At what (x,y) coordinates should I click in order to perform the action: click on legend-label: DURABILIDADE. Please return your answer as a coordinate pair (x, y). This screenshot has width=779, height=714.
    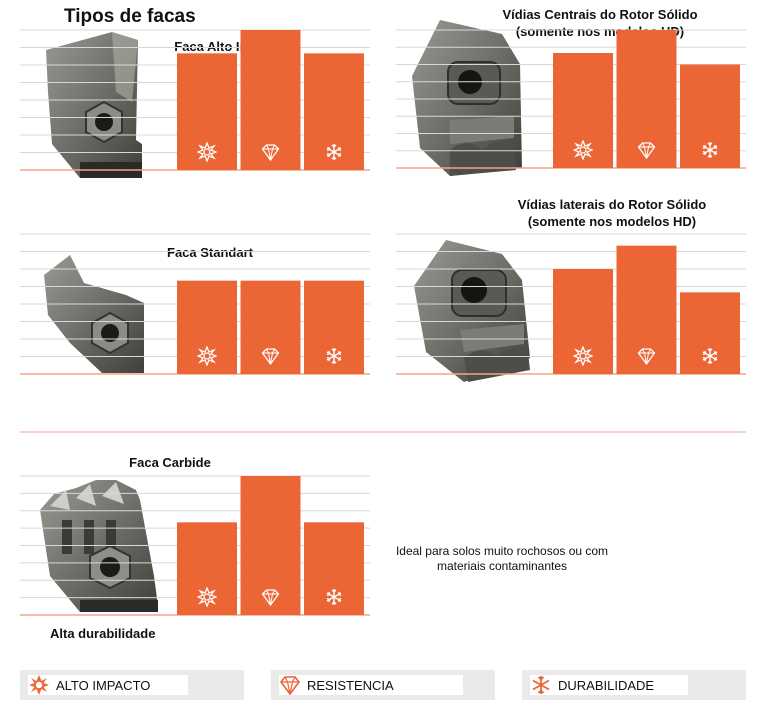
    Looking at the image, I should click on (606, 685).